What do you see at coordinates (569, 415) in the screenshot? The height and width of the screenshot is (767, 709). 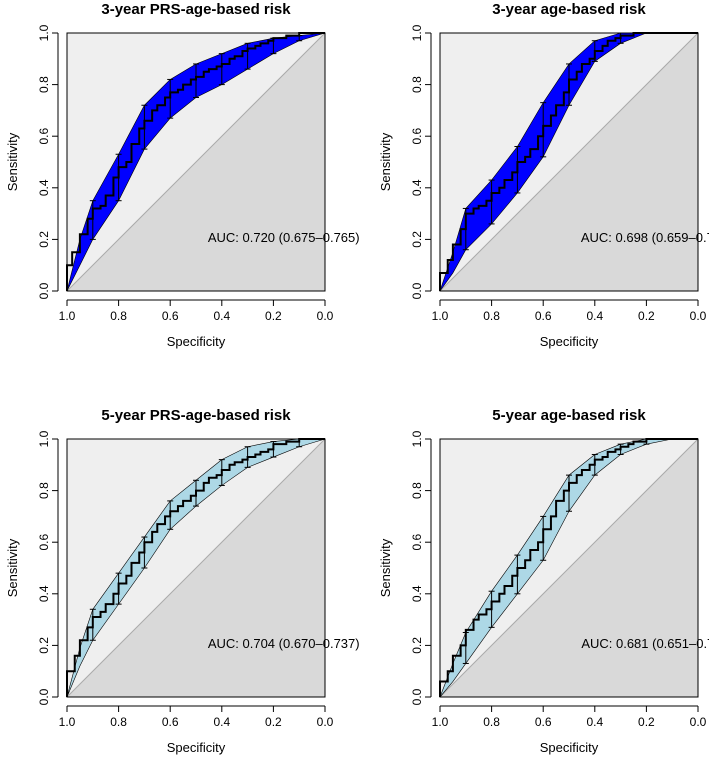 I see `chart-title: 5-year age-based risk` at bounding box center [569, 415].